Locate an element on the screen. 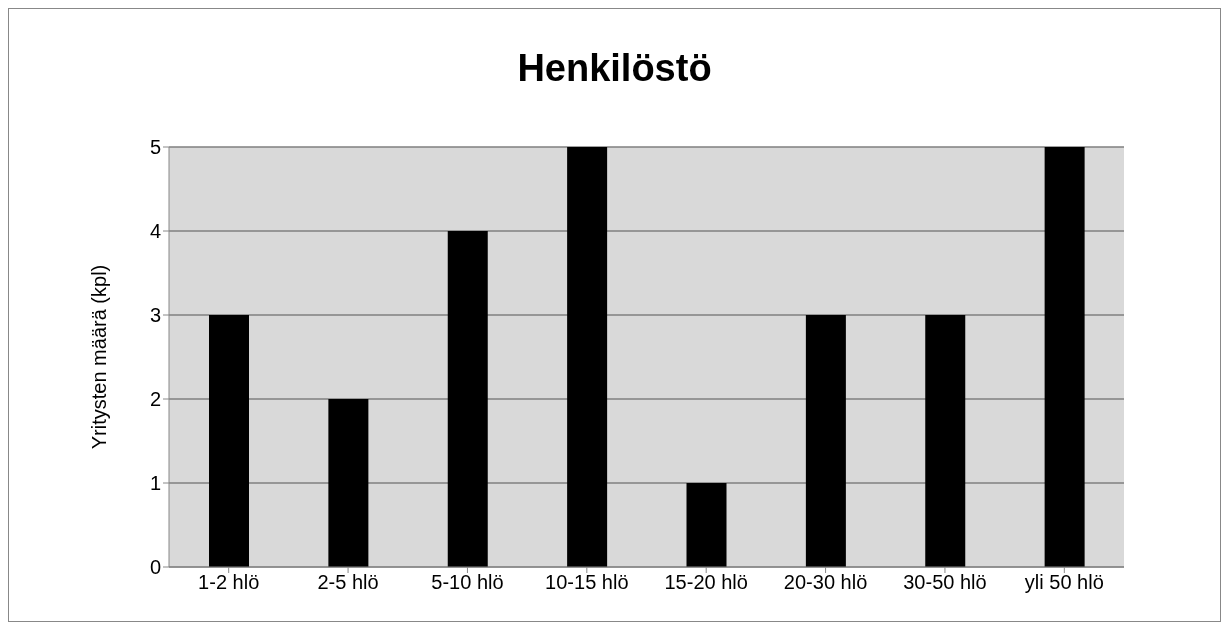  x-tick-label: 5-10 hlö is located at coordinates (467, 582).